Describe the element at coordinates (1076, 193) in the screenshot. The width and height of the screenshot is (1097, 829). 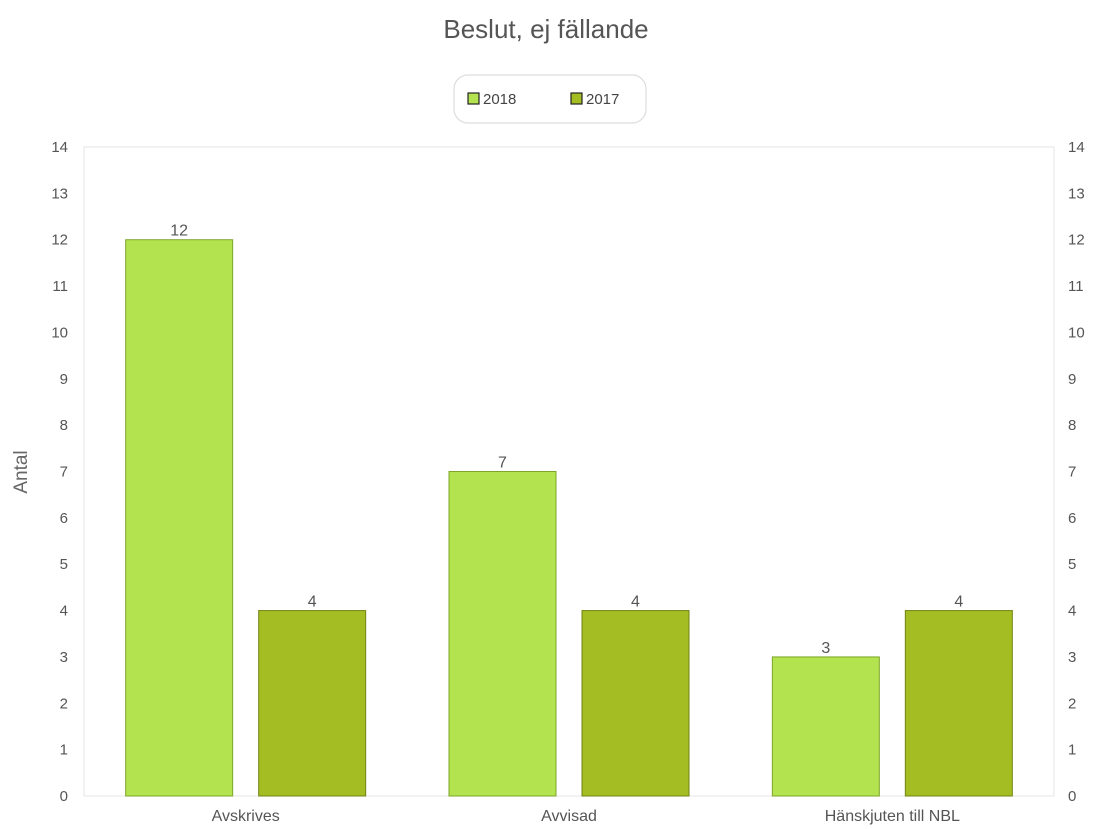
I see `y-tick-label-right: 13` at that location.